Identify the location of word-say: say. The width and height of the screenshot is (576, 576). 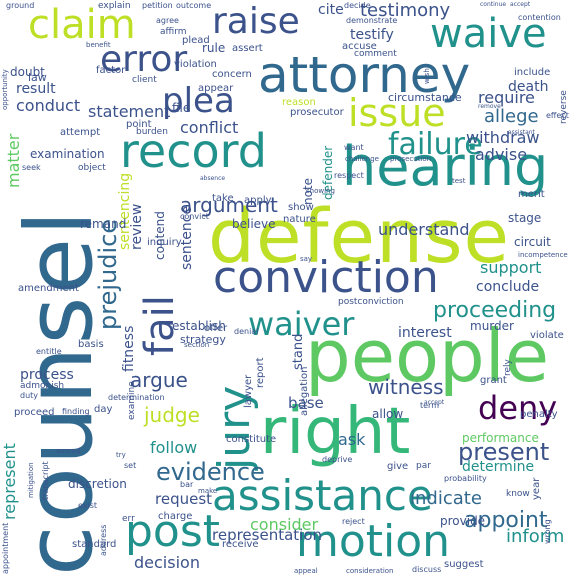
(306, 259).